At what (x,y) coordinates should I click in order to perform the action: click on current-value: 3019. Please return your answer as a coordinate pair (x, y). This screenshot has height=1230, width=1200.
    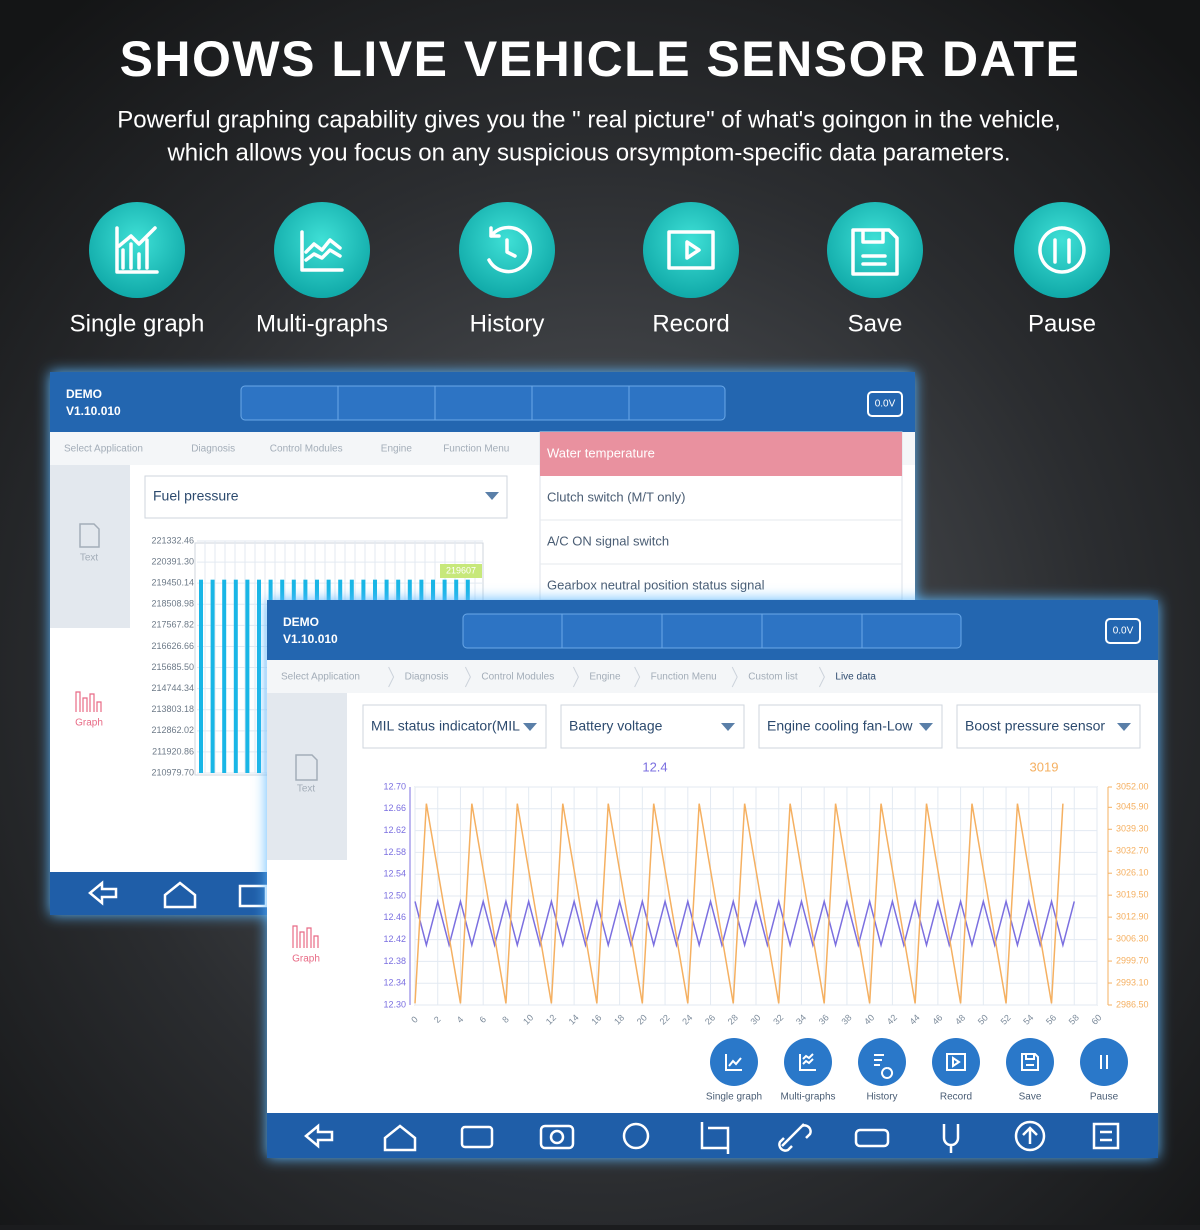
    Looking at the image, I should click on (1044, 766).